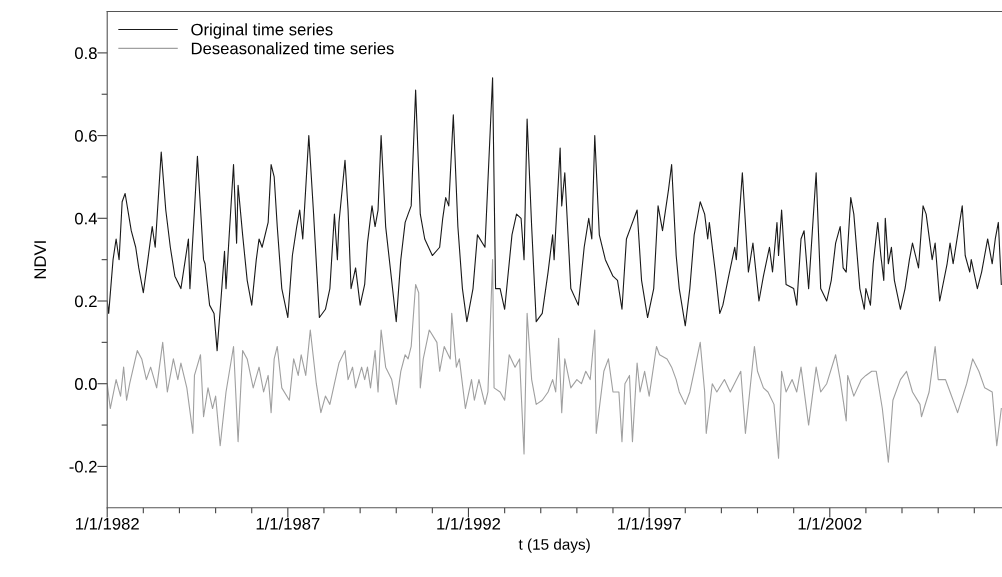 Image resolution: width=1002 pixels, height=577 pixels. Describe the element at coordinates (107, 523) in the screenshot. I see `x-tick-label: 1/1/1982` at that location.